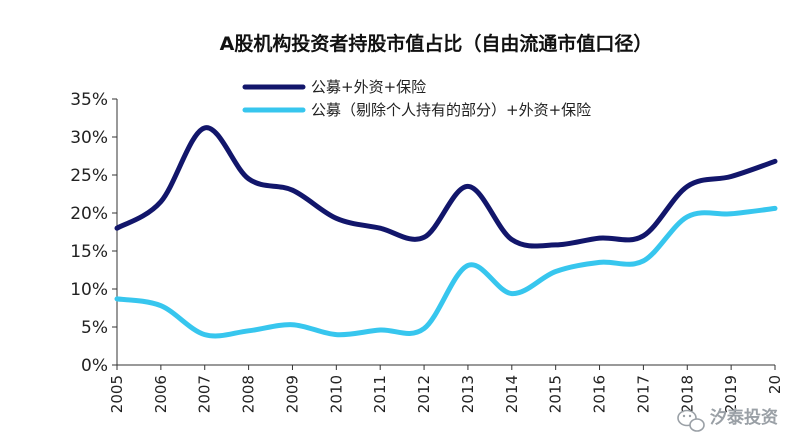 The image size is (810, 448). Describe the element at coordinates (89, 290) in the screenshot. I see `y-tick-label: 10%` at that location.